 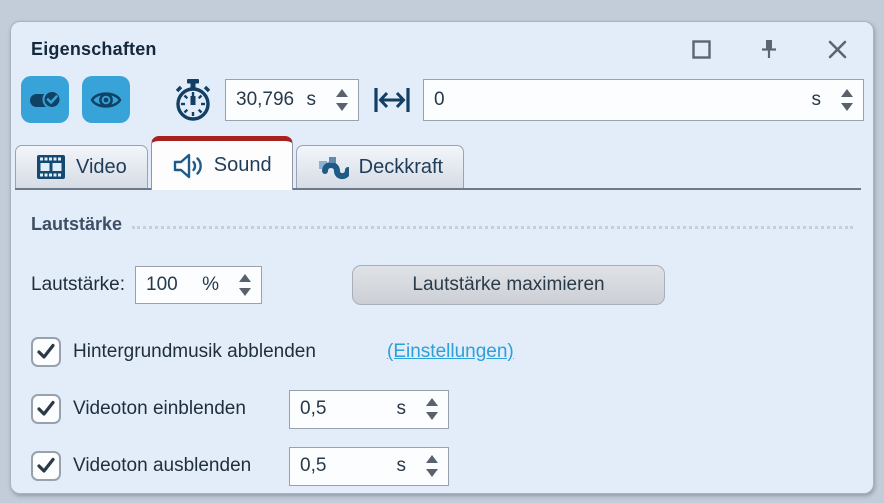 I want to click on stopwatch-icon, so click(x=193, y=99).